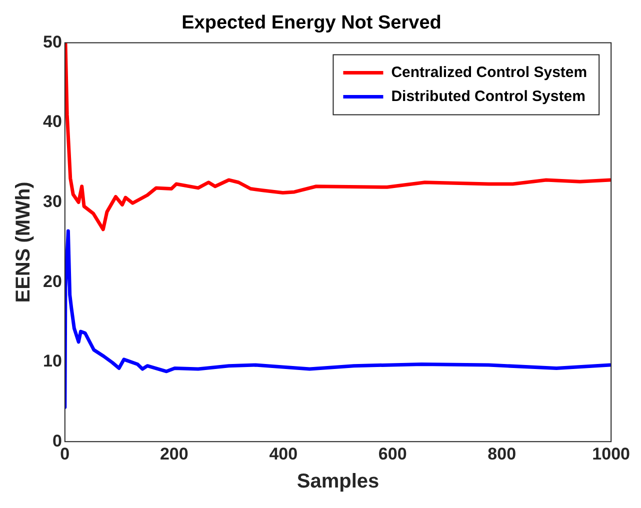  What do you see at coordinates (502, 454) in the screenshot?
I see `x-tick-label: 800` at bounding box center [502, 454].